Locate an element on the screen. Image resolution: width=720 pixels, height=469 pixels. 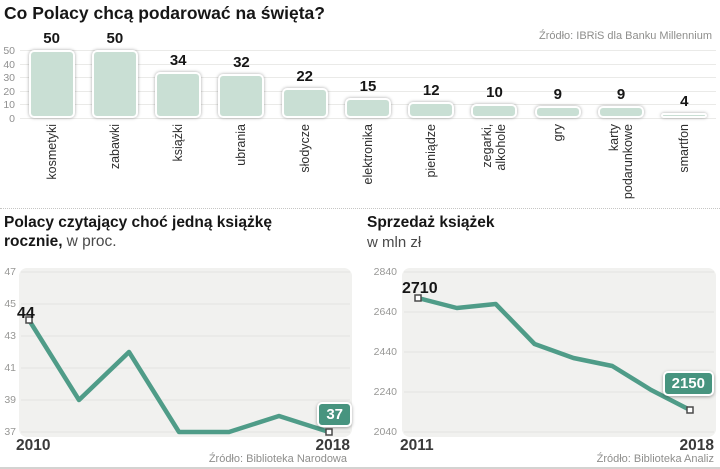
bar-column: 10 is located at coordinates (494, 84).